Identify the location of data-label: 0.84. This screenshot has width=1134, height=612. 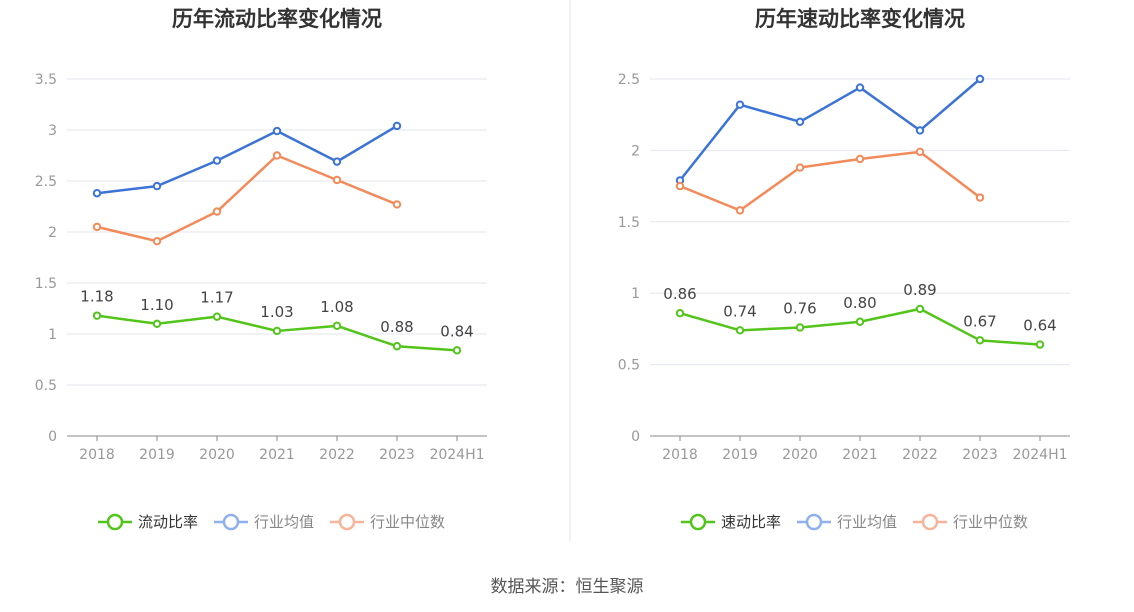
(456, 331).